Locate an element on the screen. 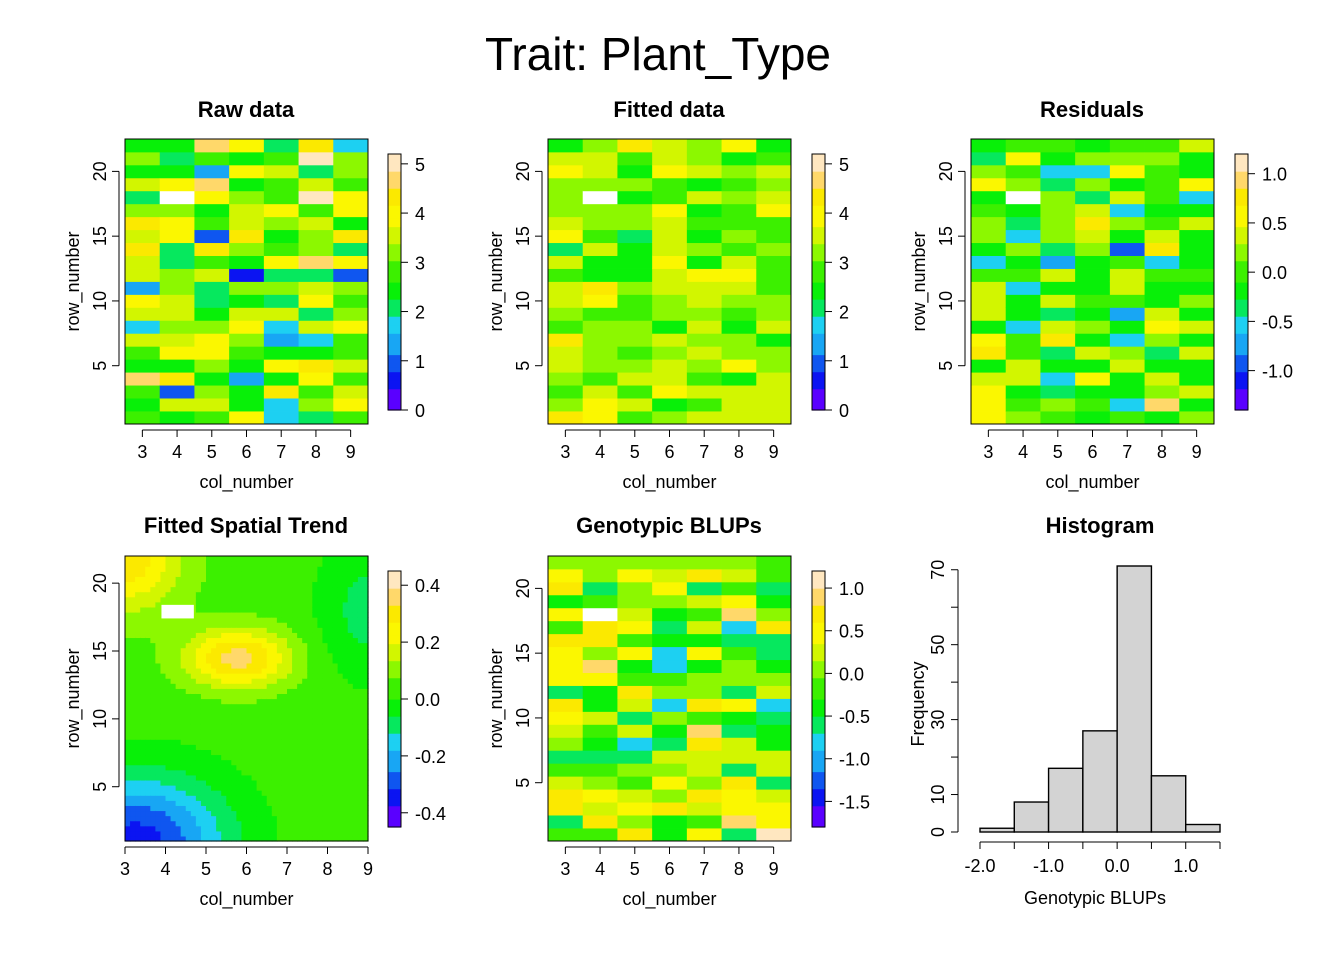 The image size is (1344, 960). x-tick-label: 4 is located at coordinates (165, 869).